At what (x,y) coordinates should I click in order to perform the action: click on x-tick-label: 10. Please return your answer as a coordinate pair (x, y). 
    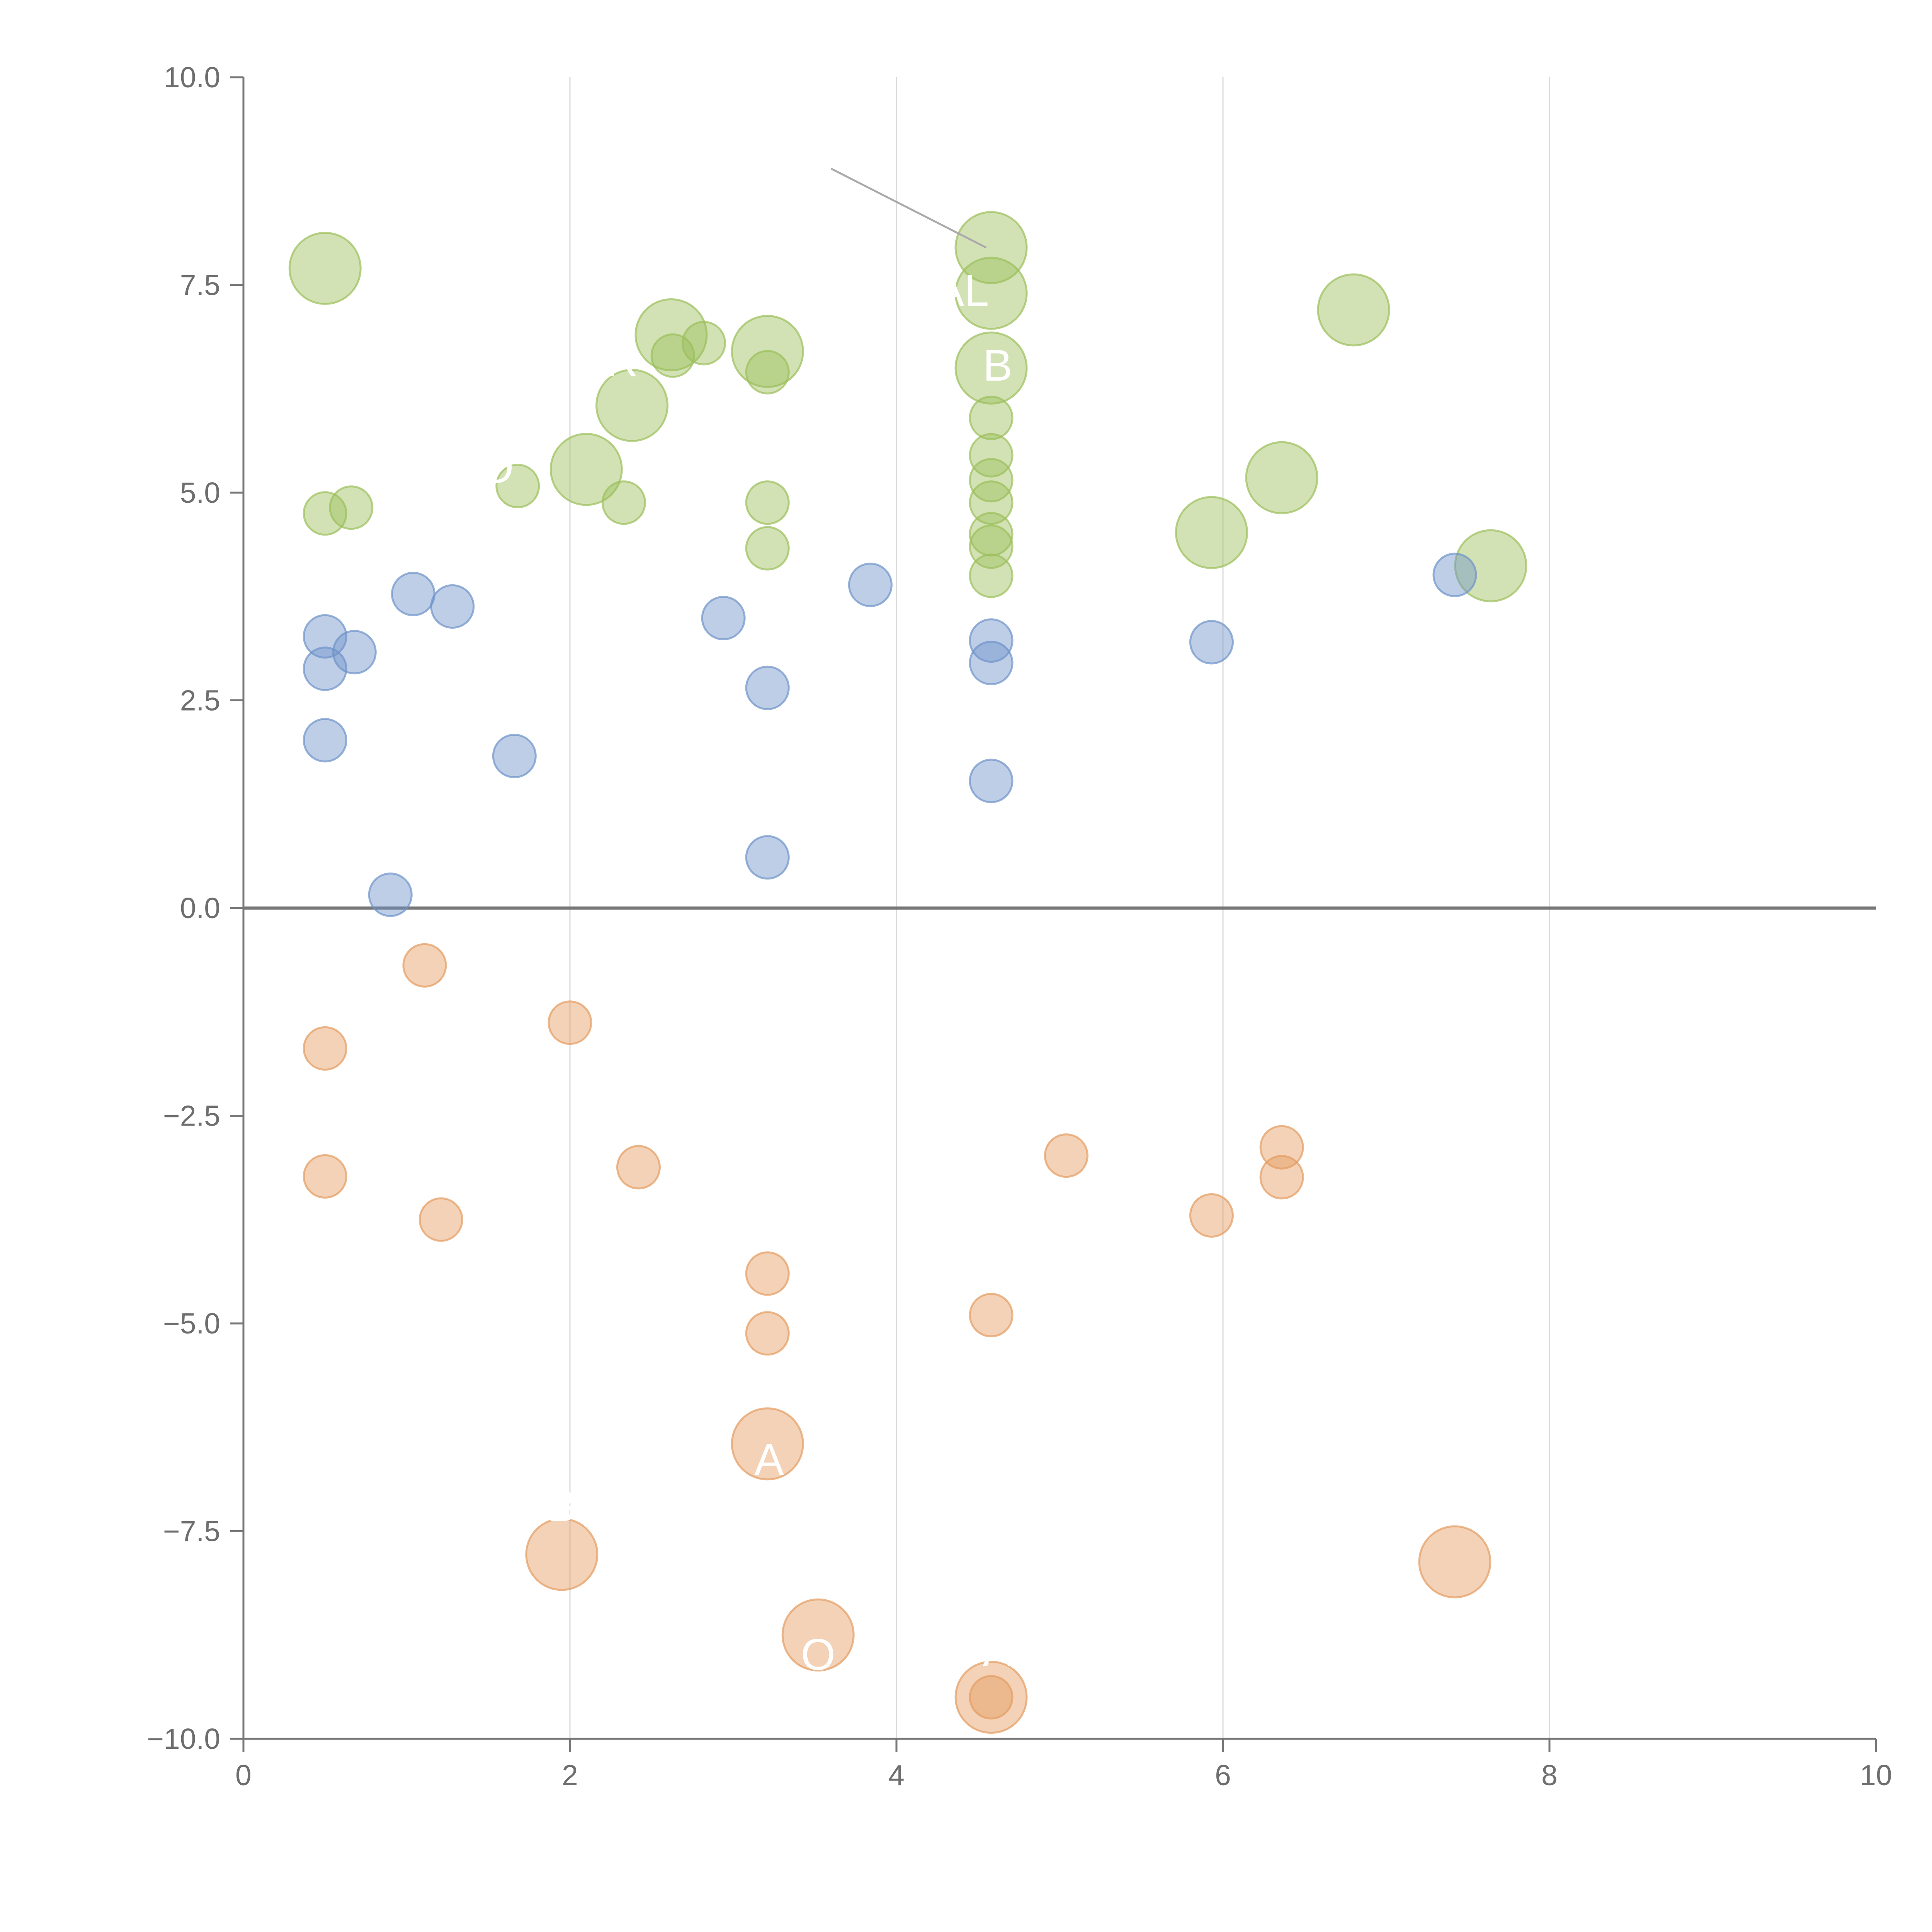
    Looking at the image, I should click on (1876, 1775).